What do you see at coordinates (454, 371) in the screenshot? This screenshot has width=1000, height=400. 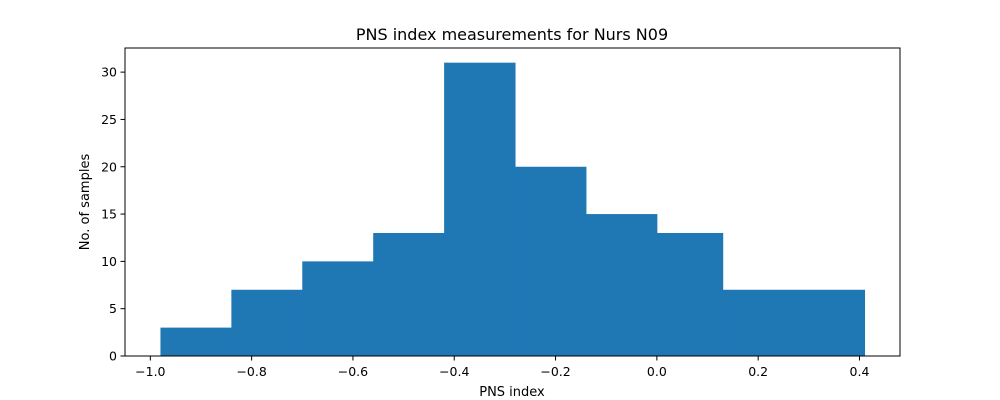 I see `x-tick-label: −0.4` at bounding box center [454, 371].